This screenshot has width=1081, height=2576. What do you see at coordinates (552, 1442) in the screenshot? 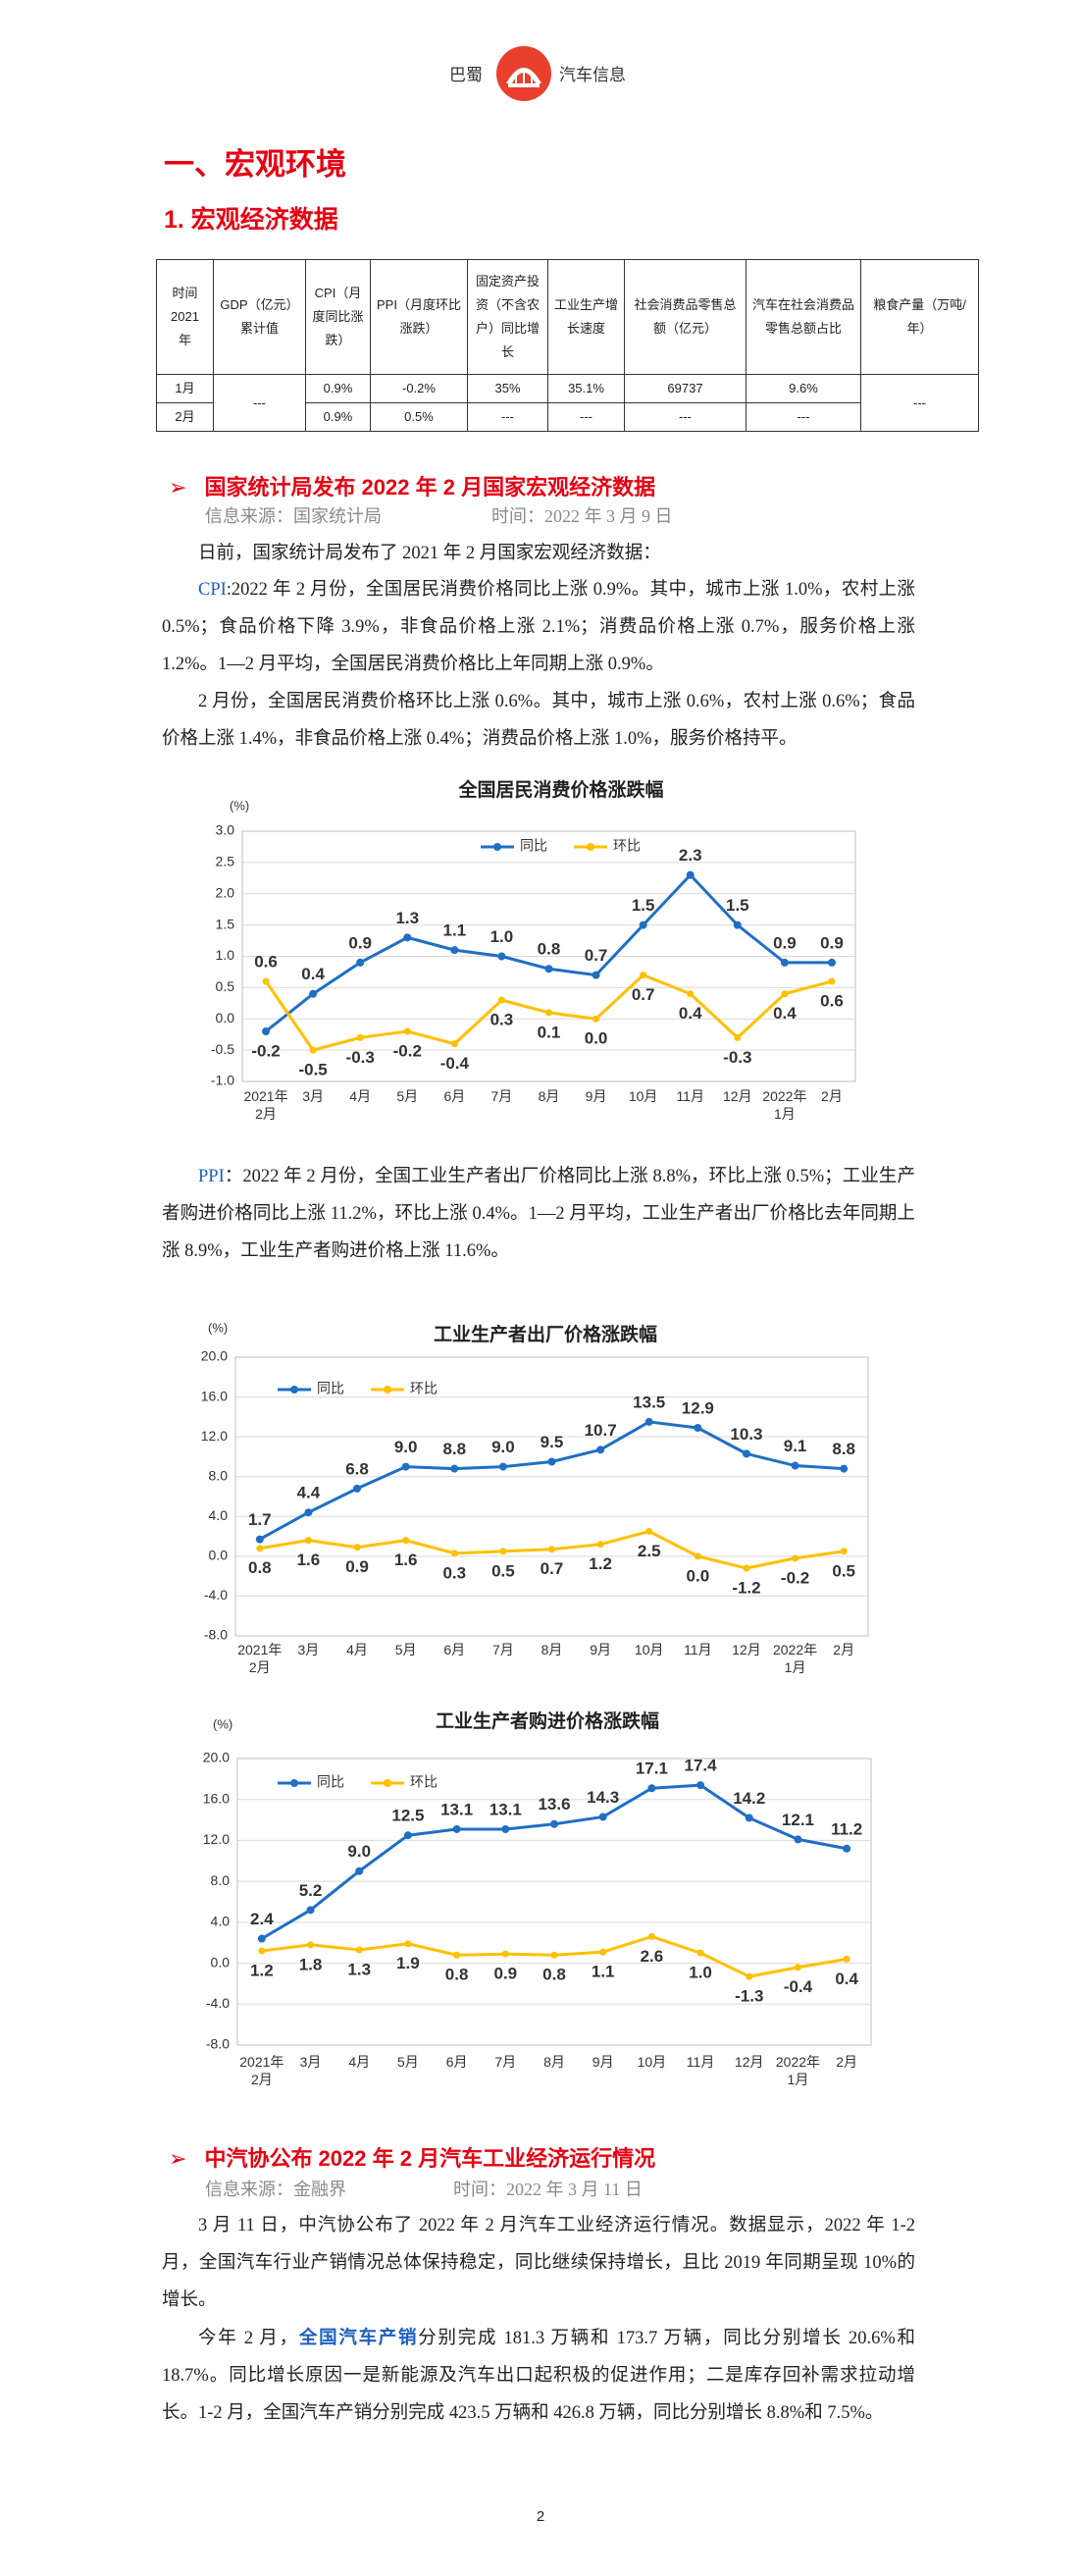
I see `data-label: 9.5` at bounding box center [552, 1442].